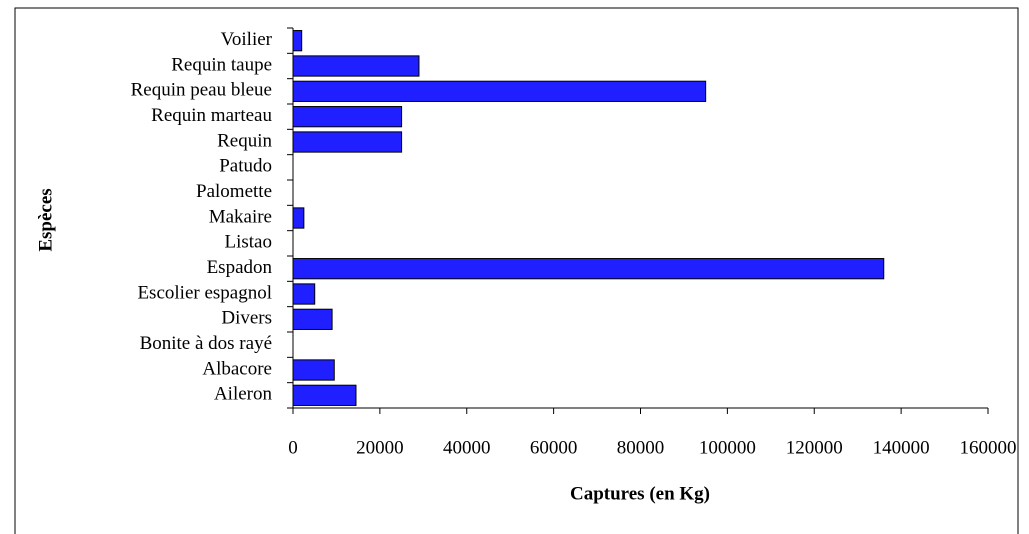 Image resolution: width=1029 pixels, height=534 pixels. Describe the element at coordinates (45, 219) in the screenshot. I see `y-axis-title: Espèces` at that location.